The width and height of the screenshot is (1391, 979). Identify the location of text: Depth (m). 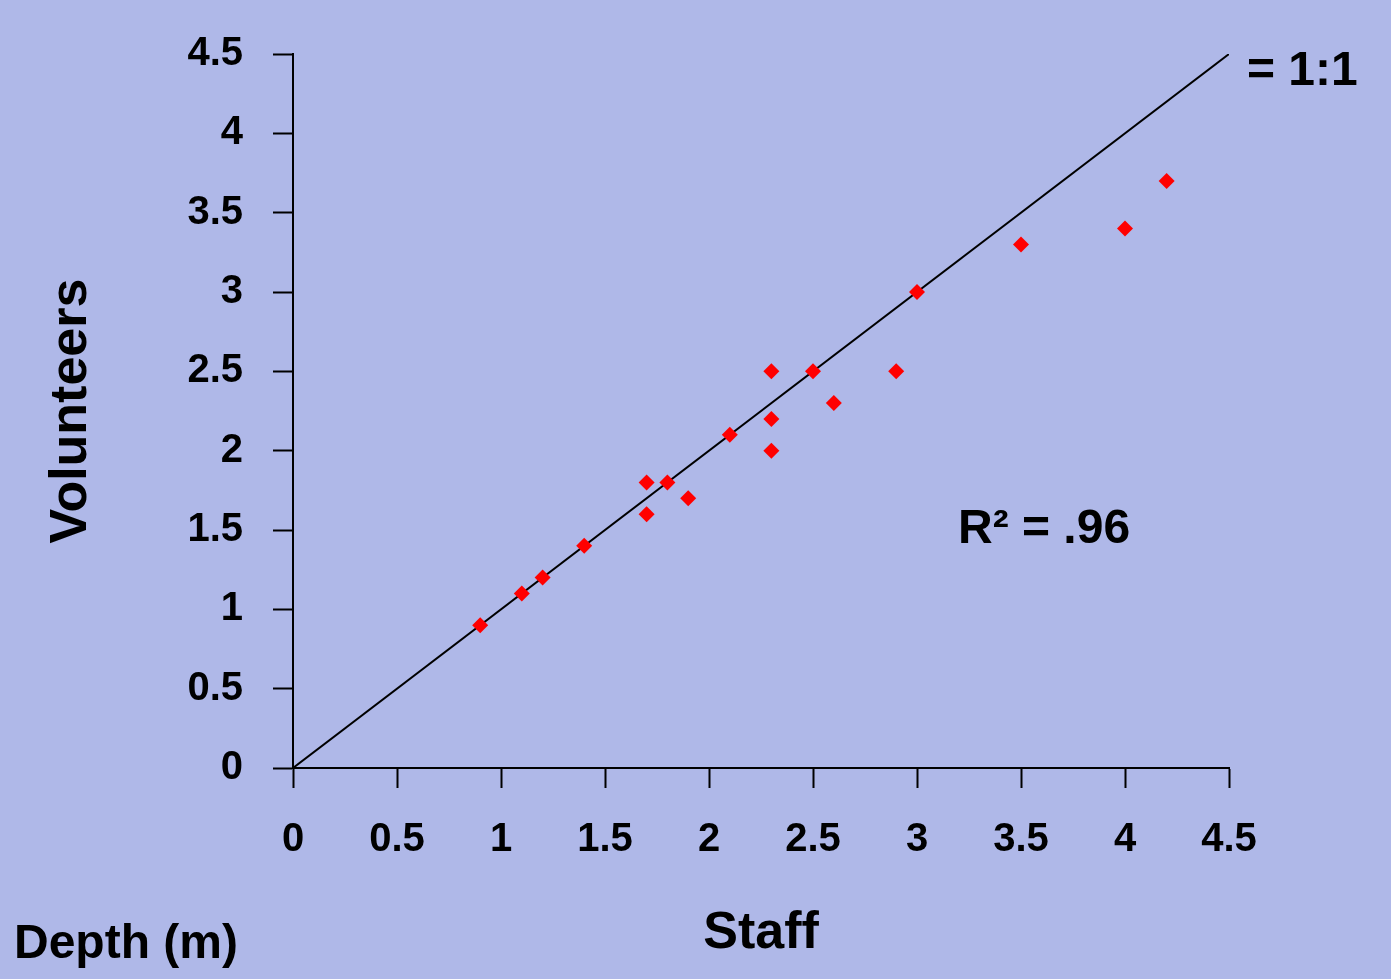
(126, 942).